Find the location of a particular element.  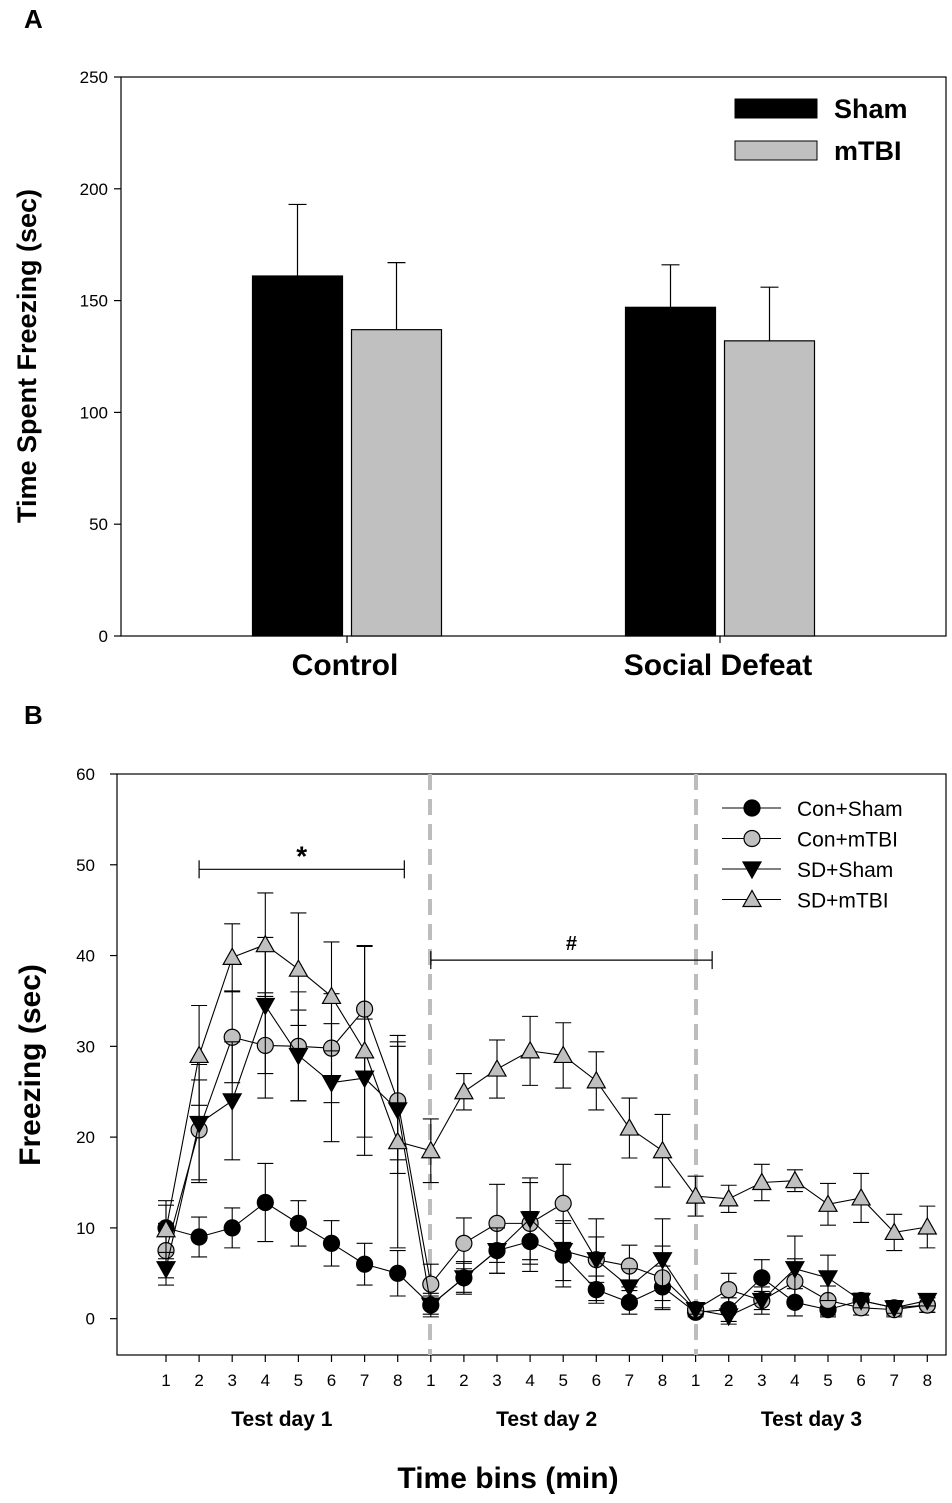

legend-swatch-mtbi is located at coordinates (776, 150).